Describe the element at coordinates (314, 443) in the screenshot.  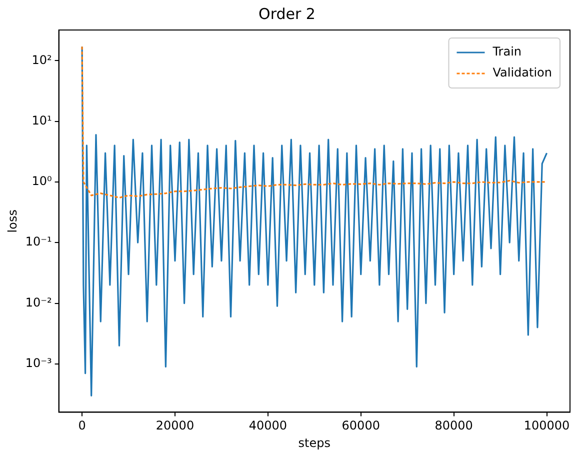
I see `x-axis-title: steps` at that location.